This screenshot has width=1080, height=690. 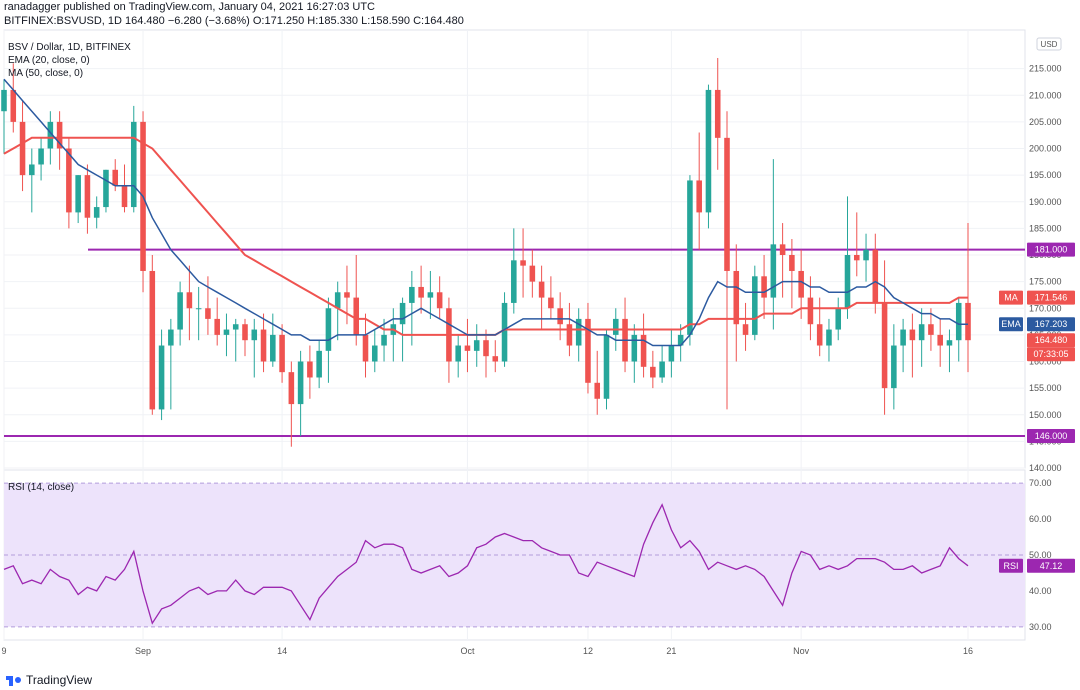 What do you see at coordinates (540, 680) in the screenshot?
I see `footer: TradingView` at bounding box center [540, 680].